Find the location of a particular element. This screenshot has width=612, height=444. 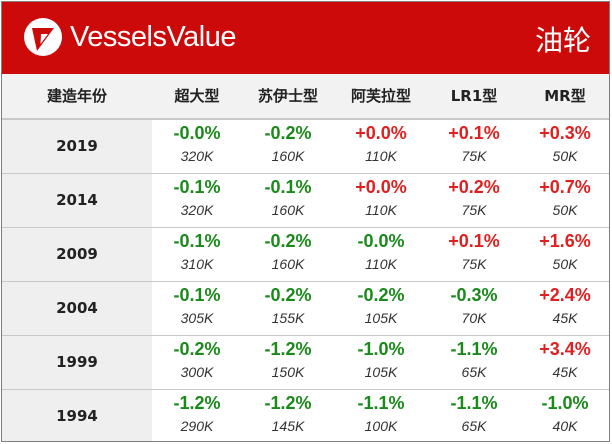

change-percent: +0.3% is located at coordinates (565, 133).